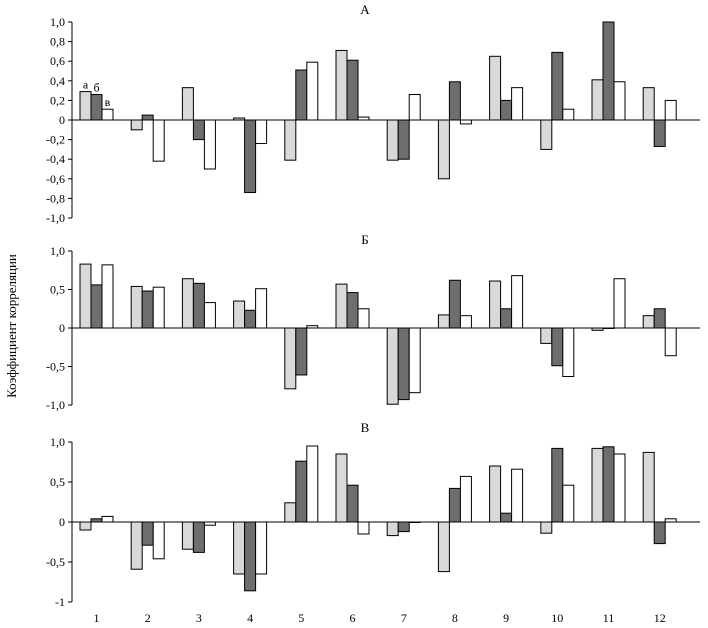 The image size is (708, 628). I want to click on x-tick-label: 11, so click(609, 618).